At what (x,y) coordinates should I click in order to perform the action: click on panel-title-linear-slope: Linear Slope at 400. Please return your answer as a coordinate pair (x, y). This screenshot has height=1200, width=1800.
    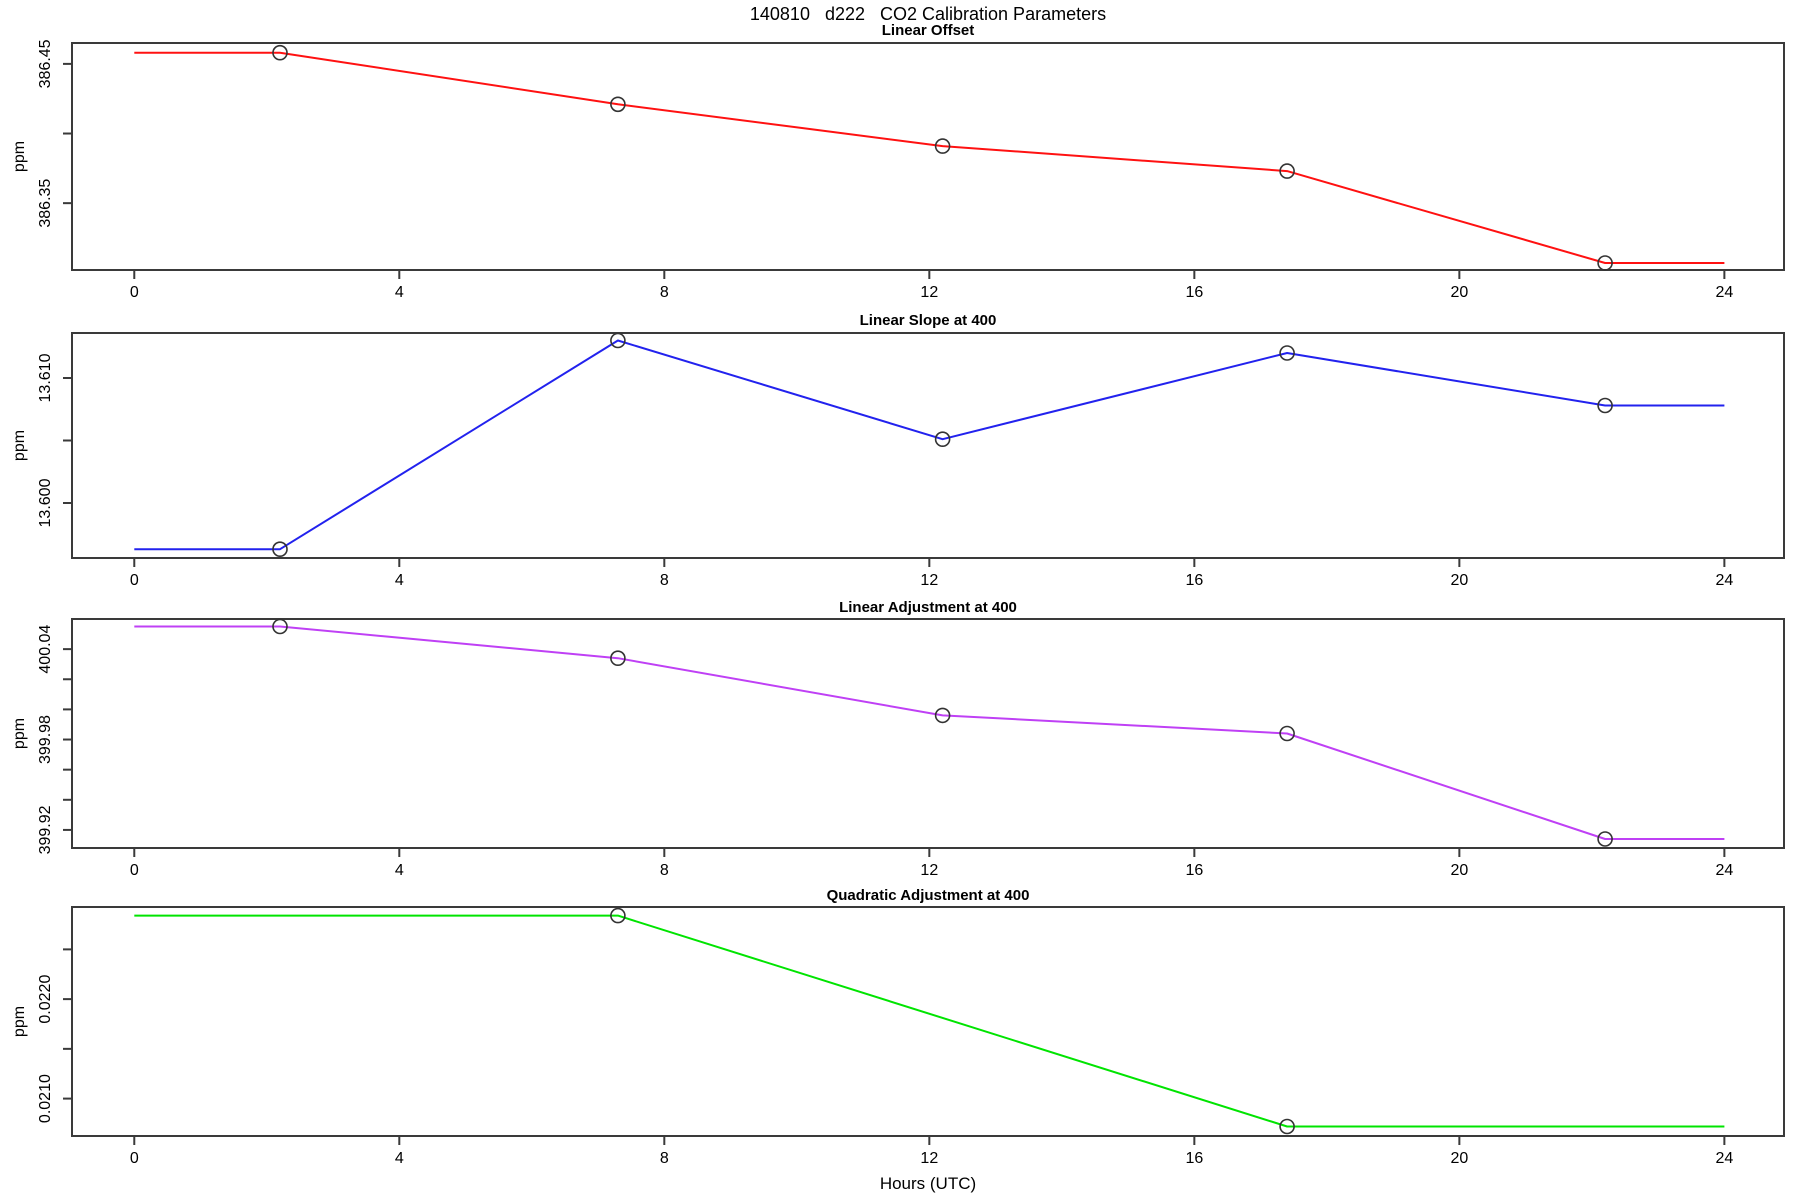
    Looking at the image, I should click on (928, 320).